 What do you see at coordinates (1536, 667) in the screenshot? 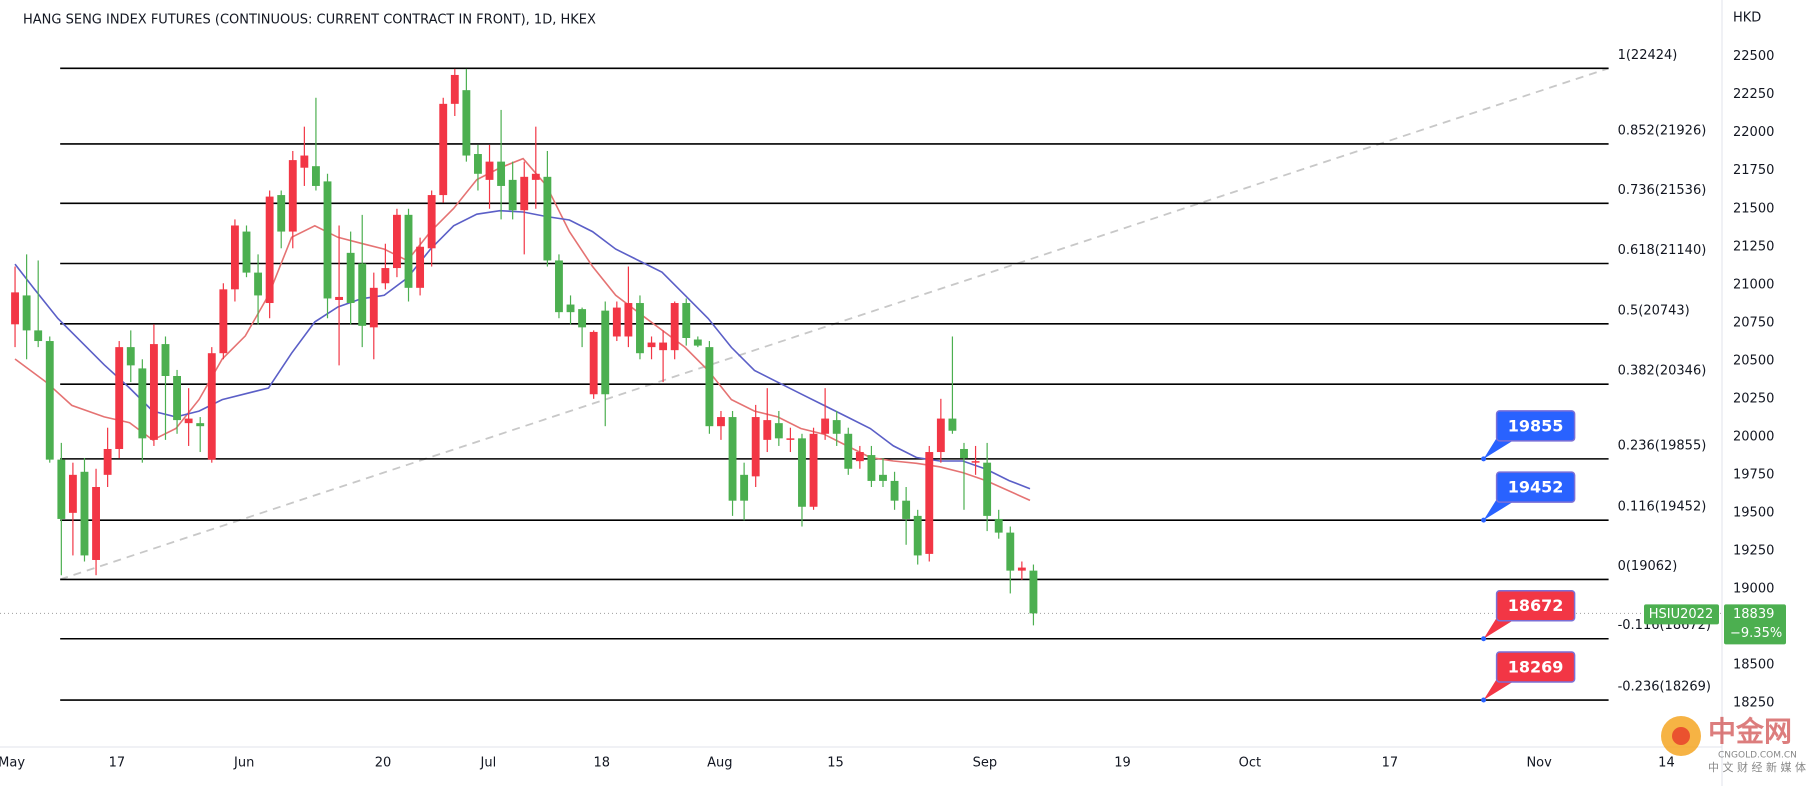
I see `callout-label: 18269` at bounding box center [1536, 667].